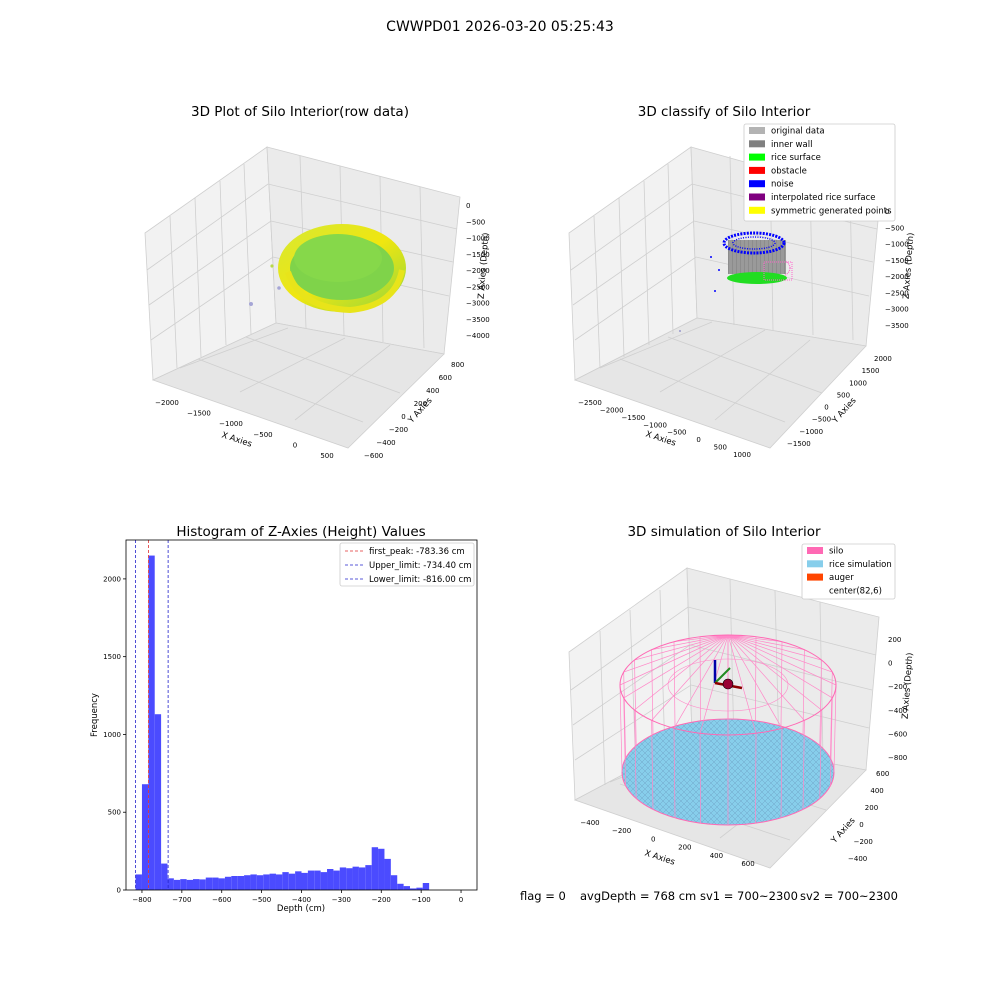  I want to click on classify-x-ticks: −2500−2000−1500−1000−500 0 500 1000, so click(664, 429).